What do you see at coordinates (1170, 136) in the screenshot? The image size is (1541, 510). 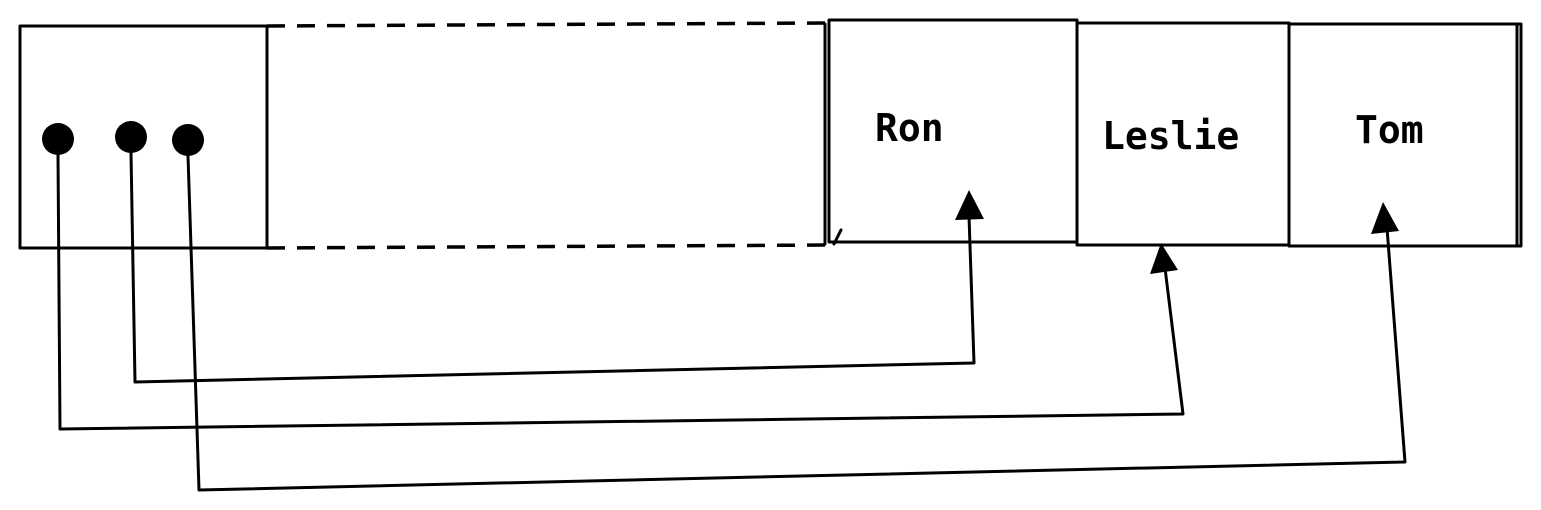 I see `cell-label-leslie: Leslie` at bounding box center [1170, 136].